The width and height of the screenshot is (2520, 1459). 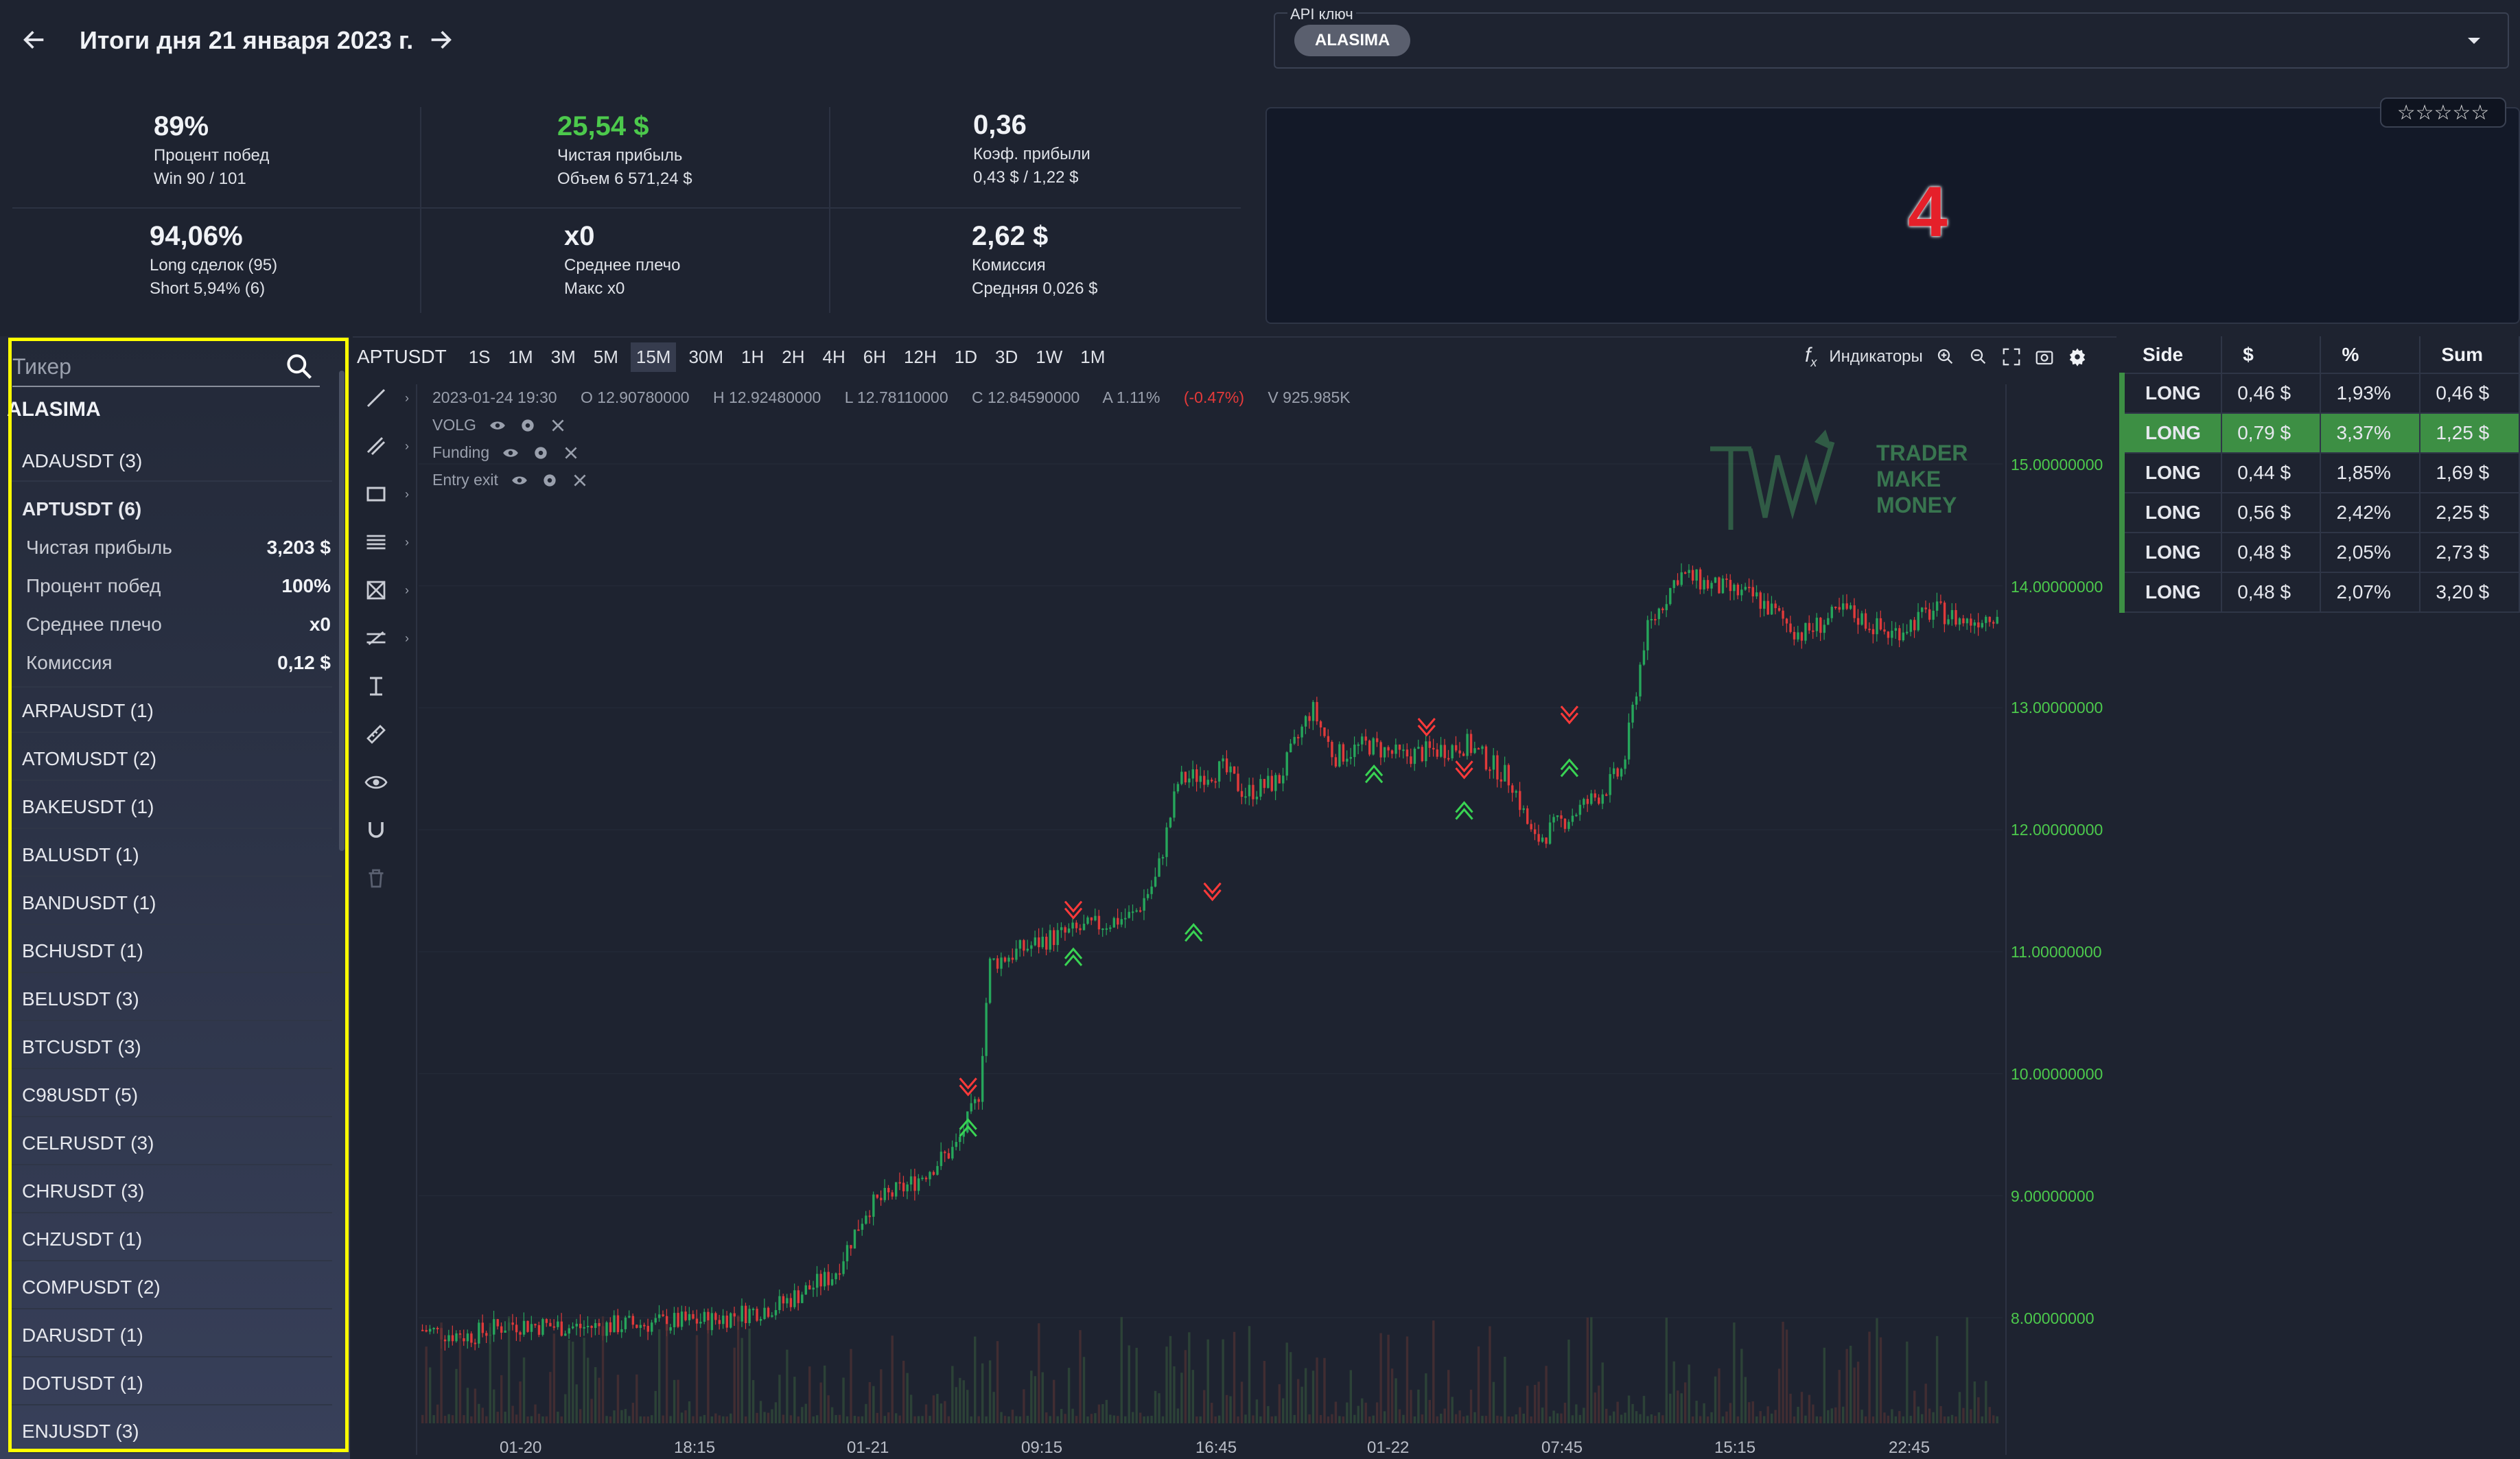 I want to click on search-icon, so click(x=299, y=366).